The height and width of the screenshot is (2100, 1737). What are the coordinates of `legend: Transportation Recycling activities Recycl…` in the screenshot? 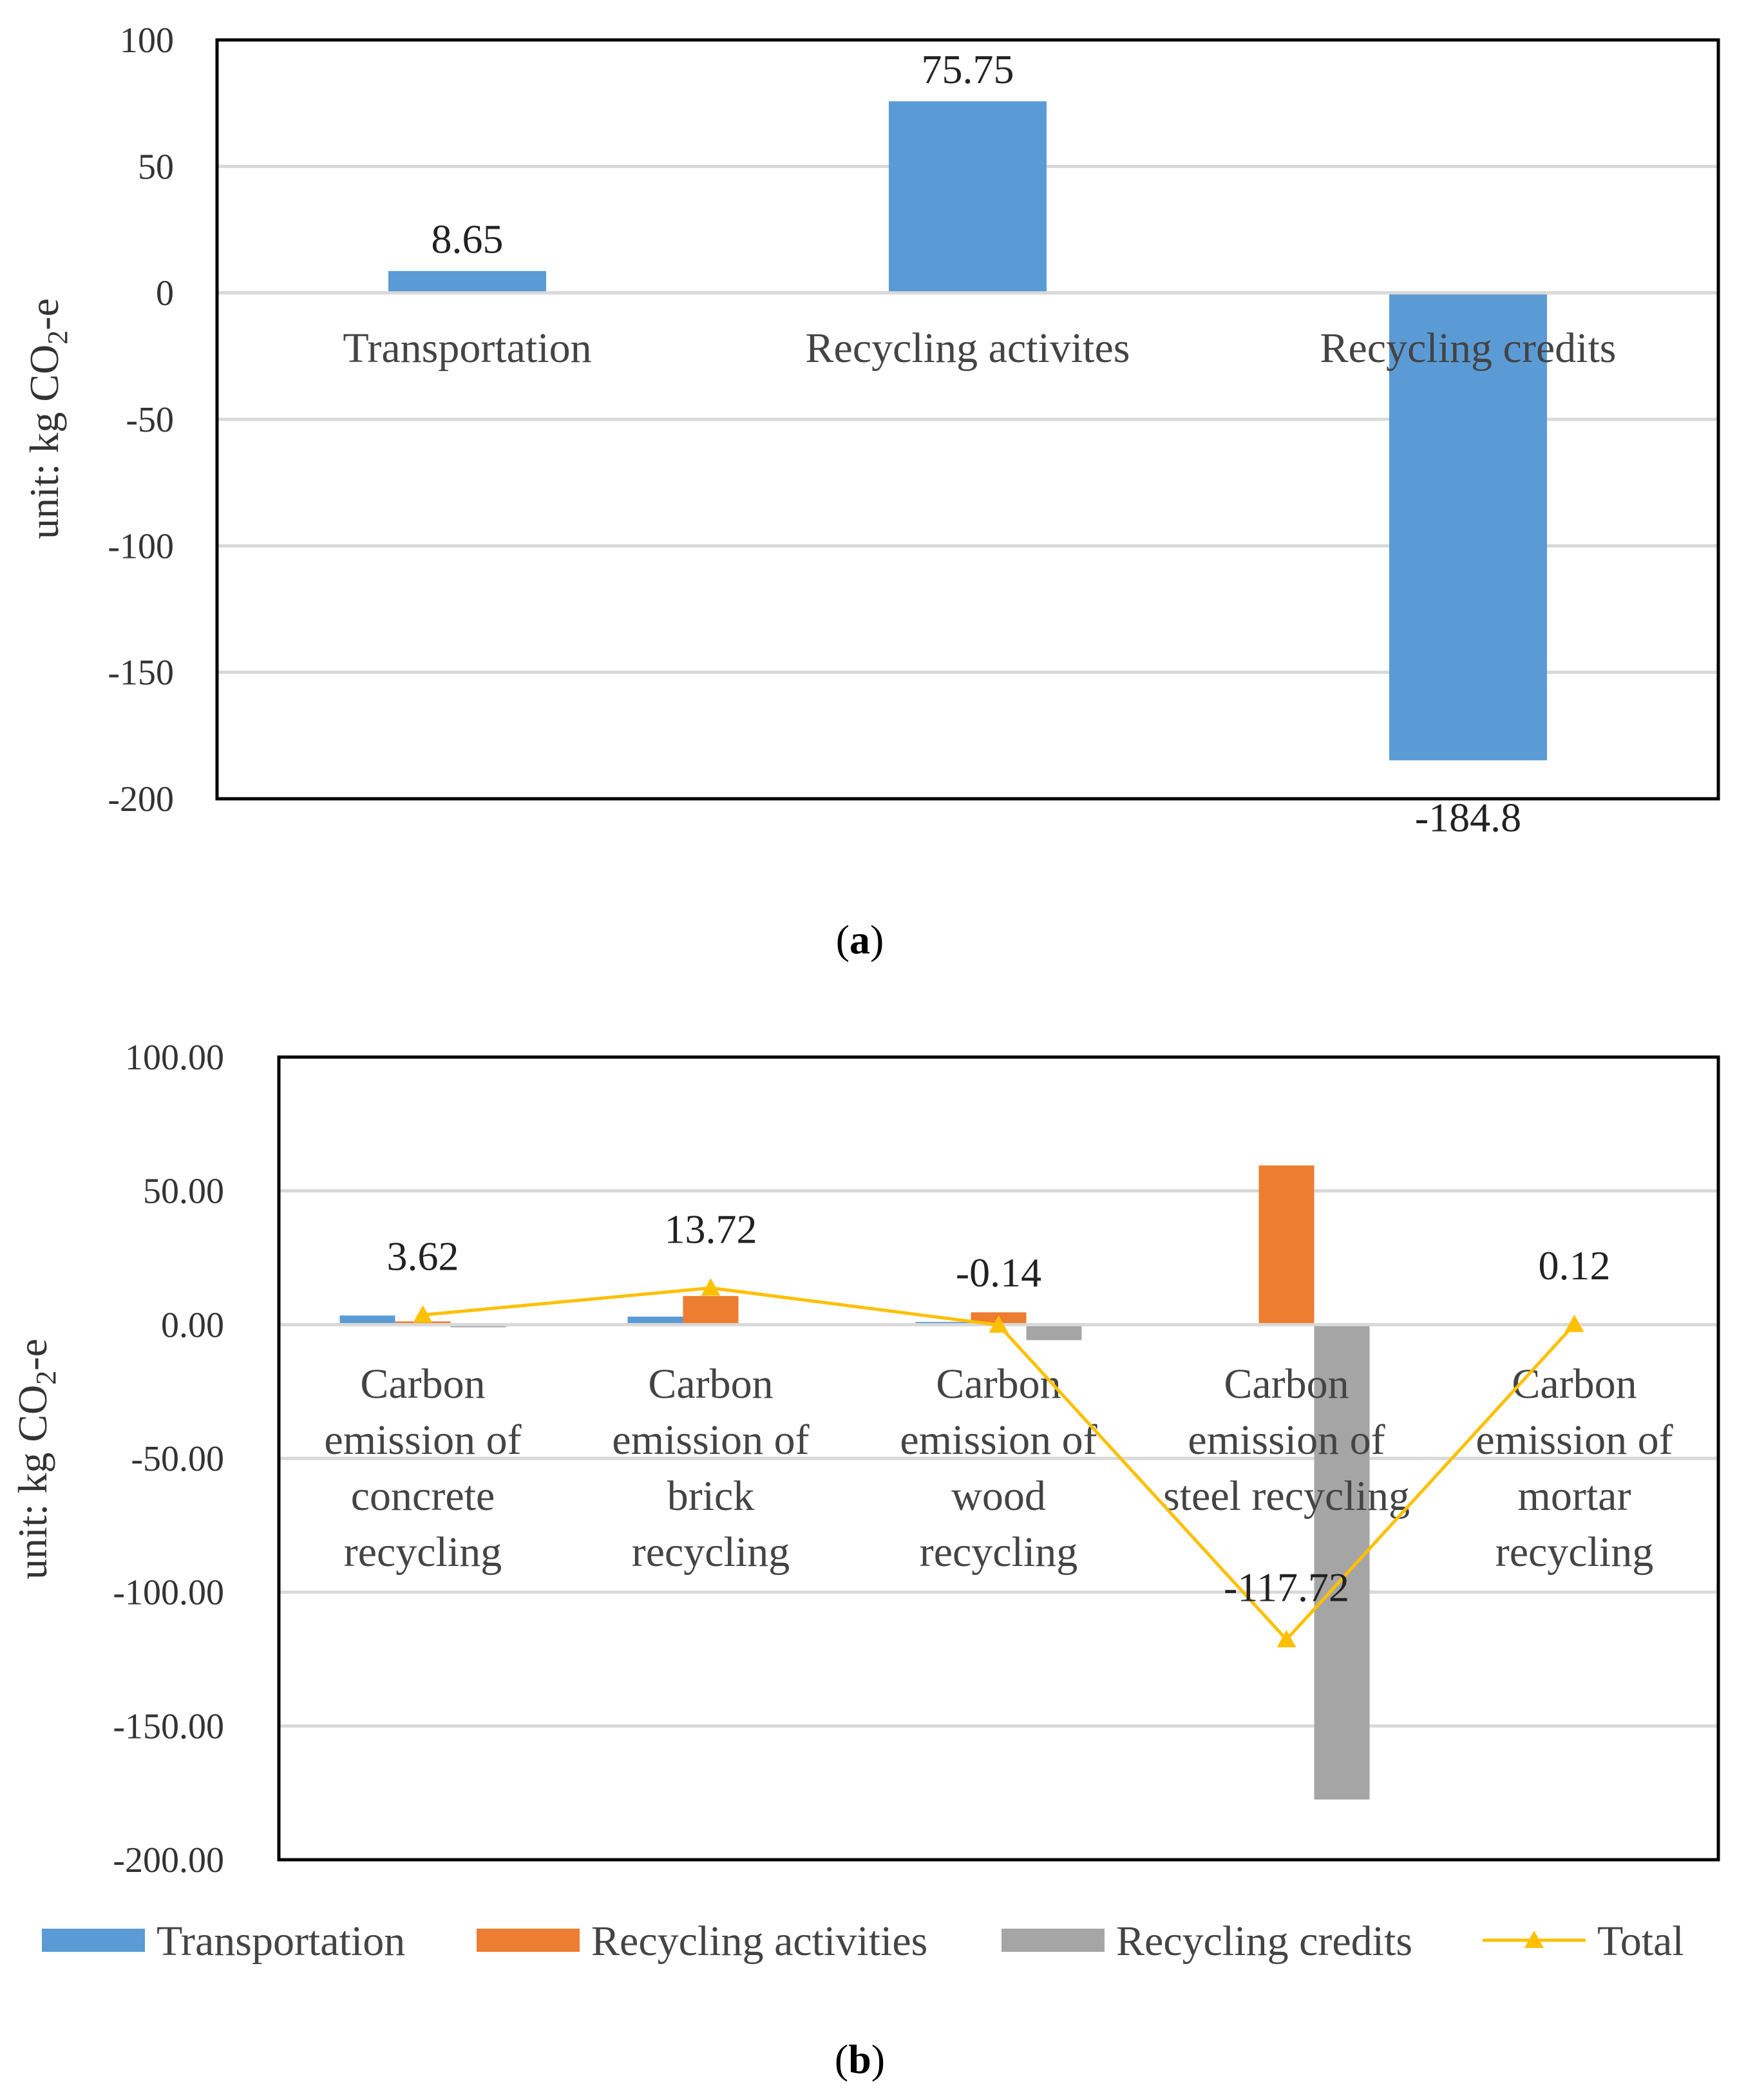 It's located at (863, 1941).